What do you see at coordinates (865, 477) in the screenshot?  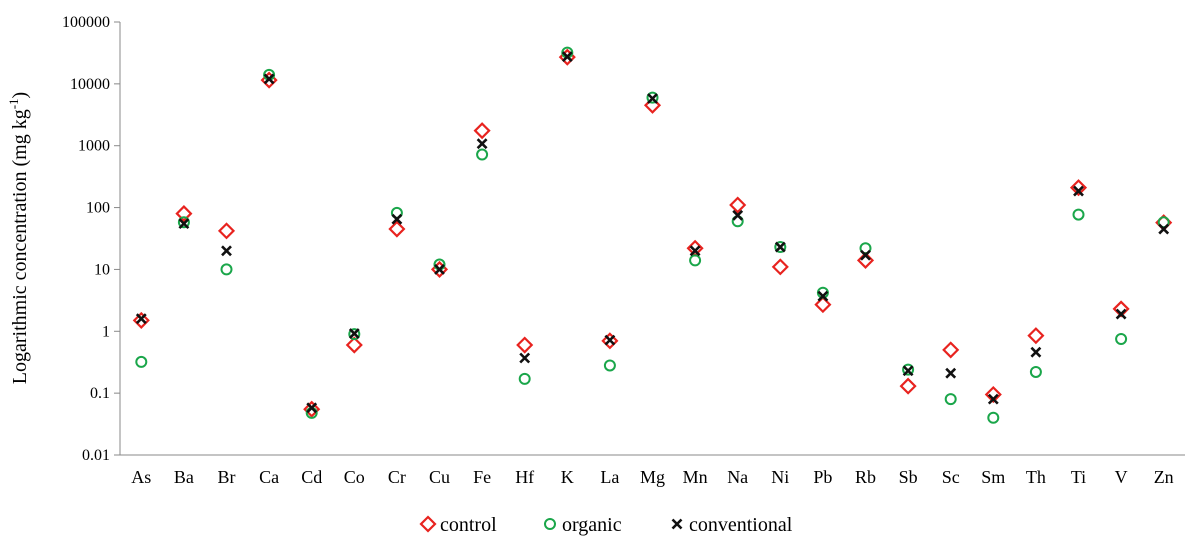 I see `x-category-label: Rb` at bounding box center [865, 477].